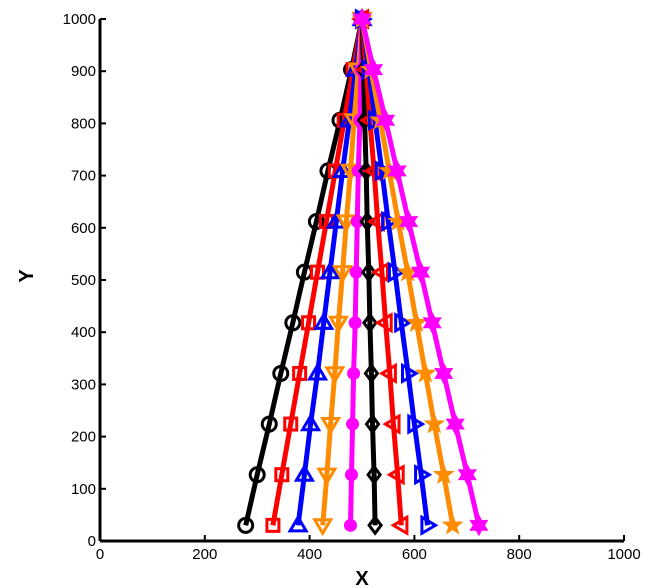 The image size is (659, 588). I want to click on y-tick-label: 700, so click(83, 176).